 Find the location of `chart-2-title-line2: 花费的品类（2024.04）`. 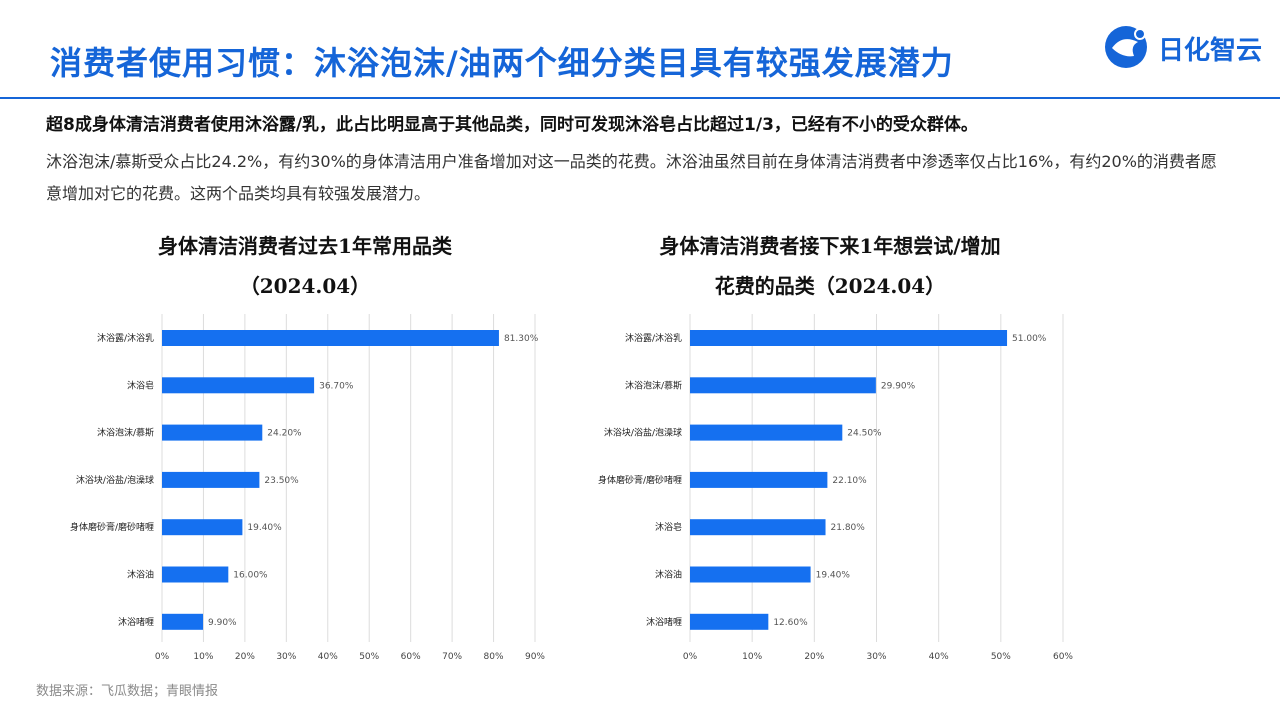

chart-2-title-line2: 花费的品类（2024.04） is located at coordinates (830, 286).